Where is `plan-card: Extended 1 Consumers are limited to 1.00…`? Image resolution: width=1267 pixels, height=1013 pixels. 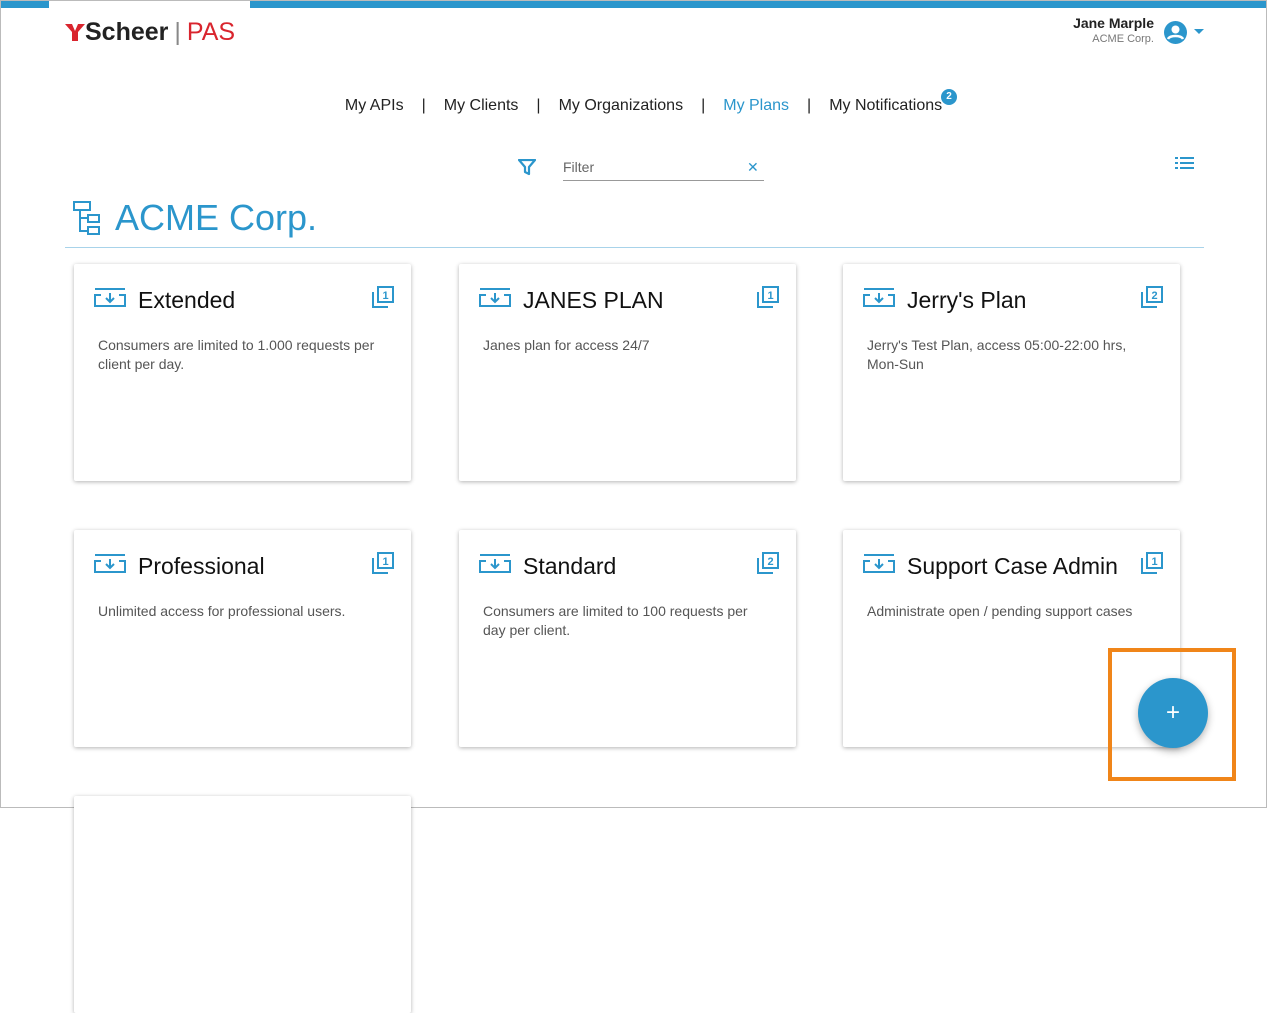
plan-card: Extended 1 Consumers are limited to 1.00… is located at coordinates (242, 372).